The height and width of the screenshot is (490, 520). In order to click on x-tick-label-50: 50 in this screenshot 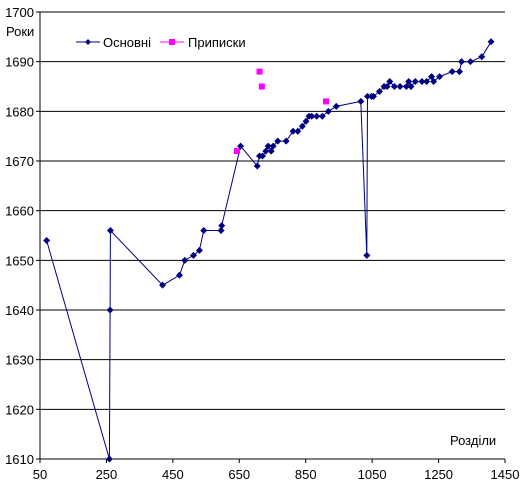, I will do `click(40, 474)`.